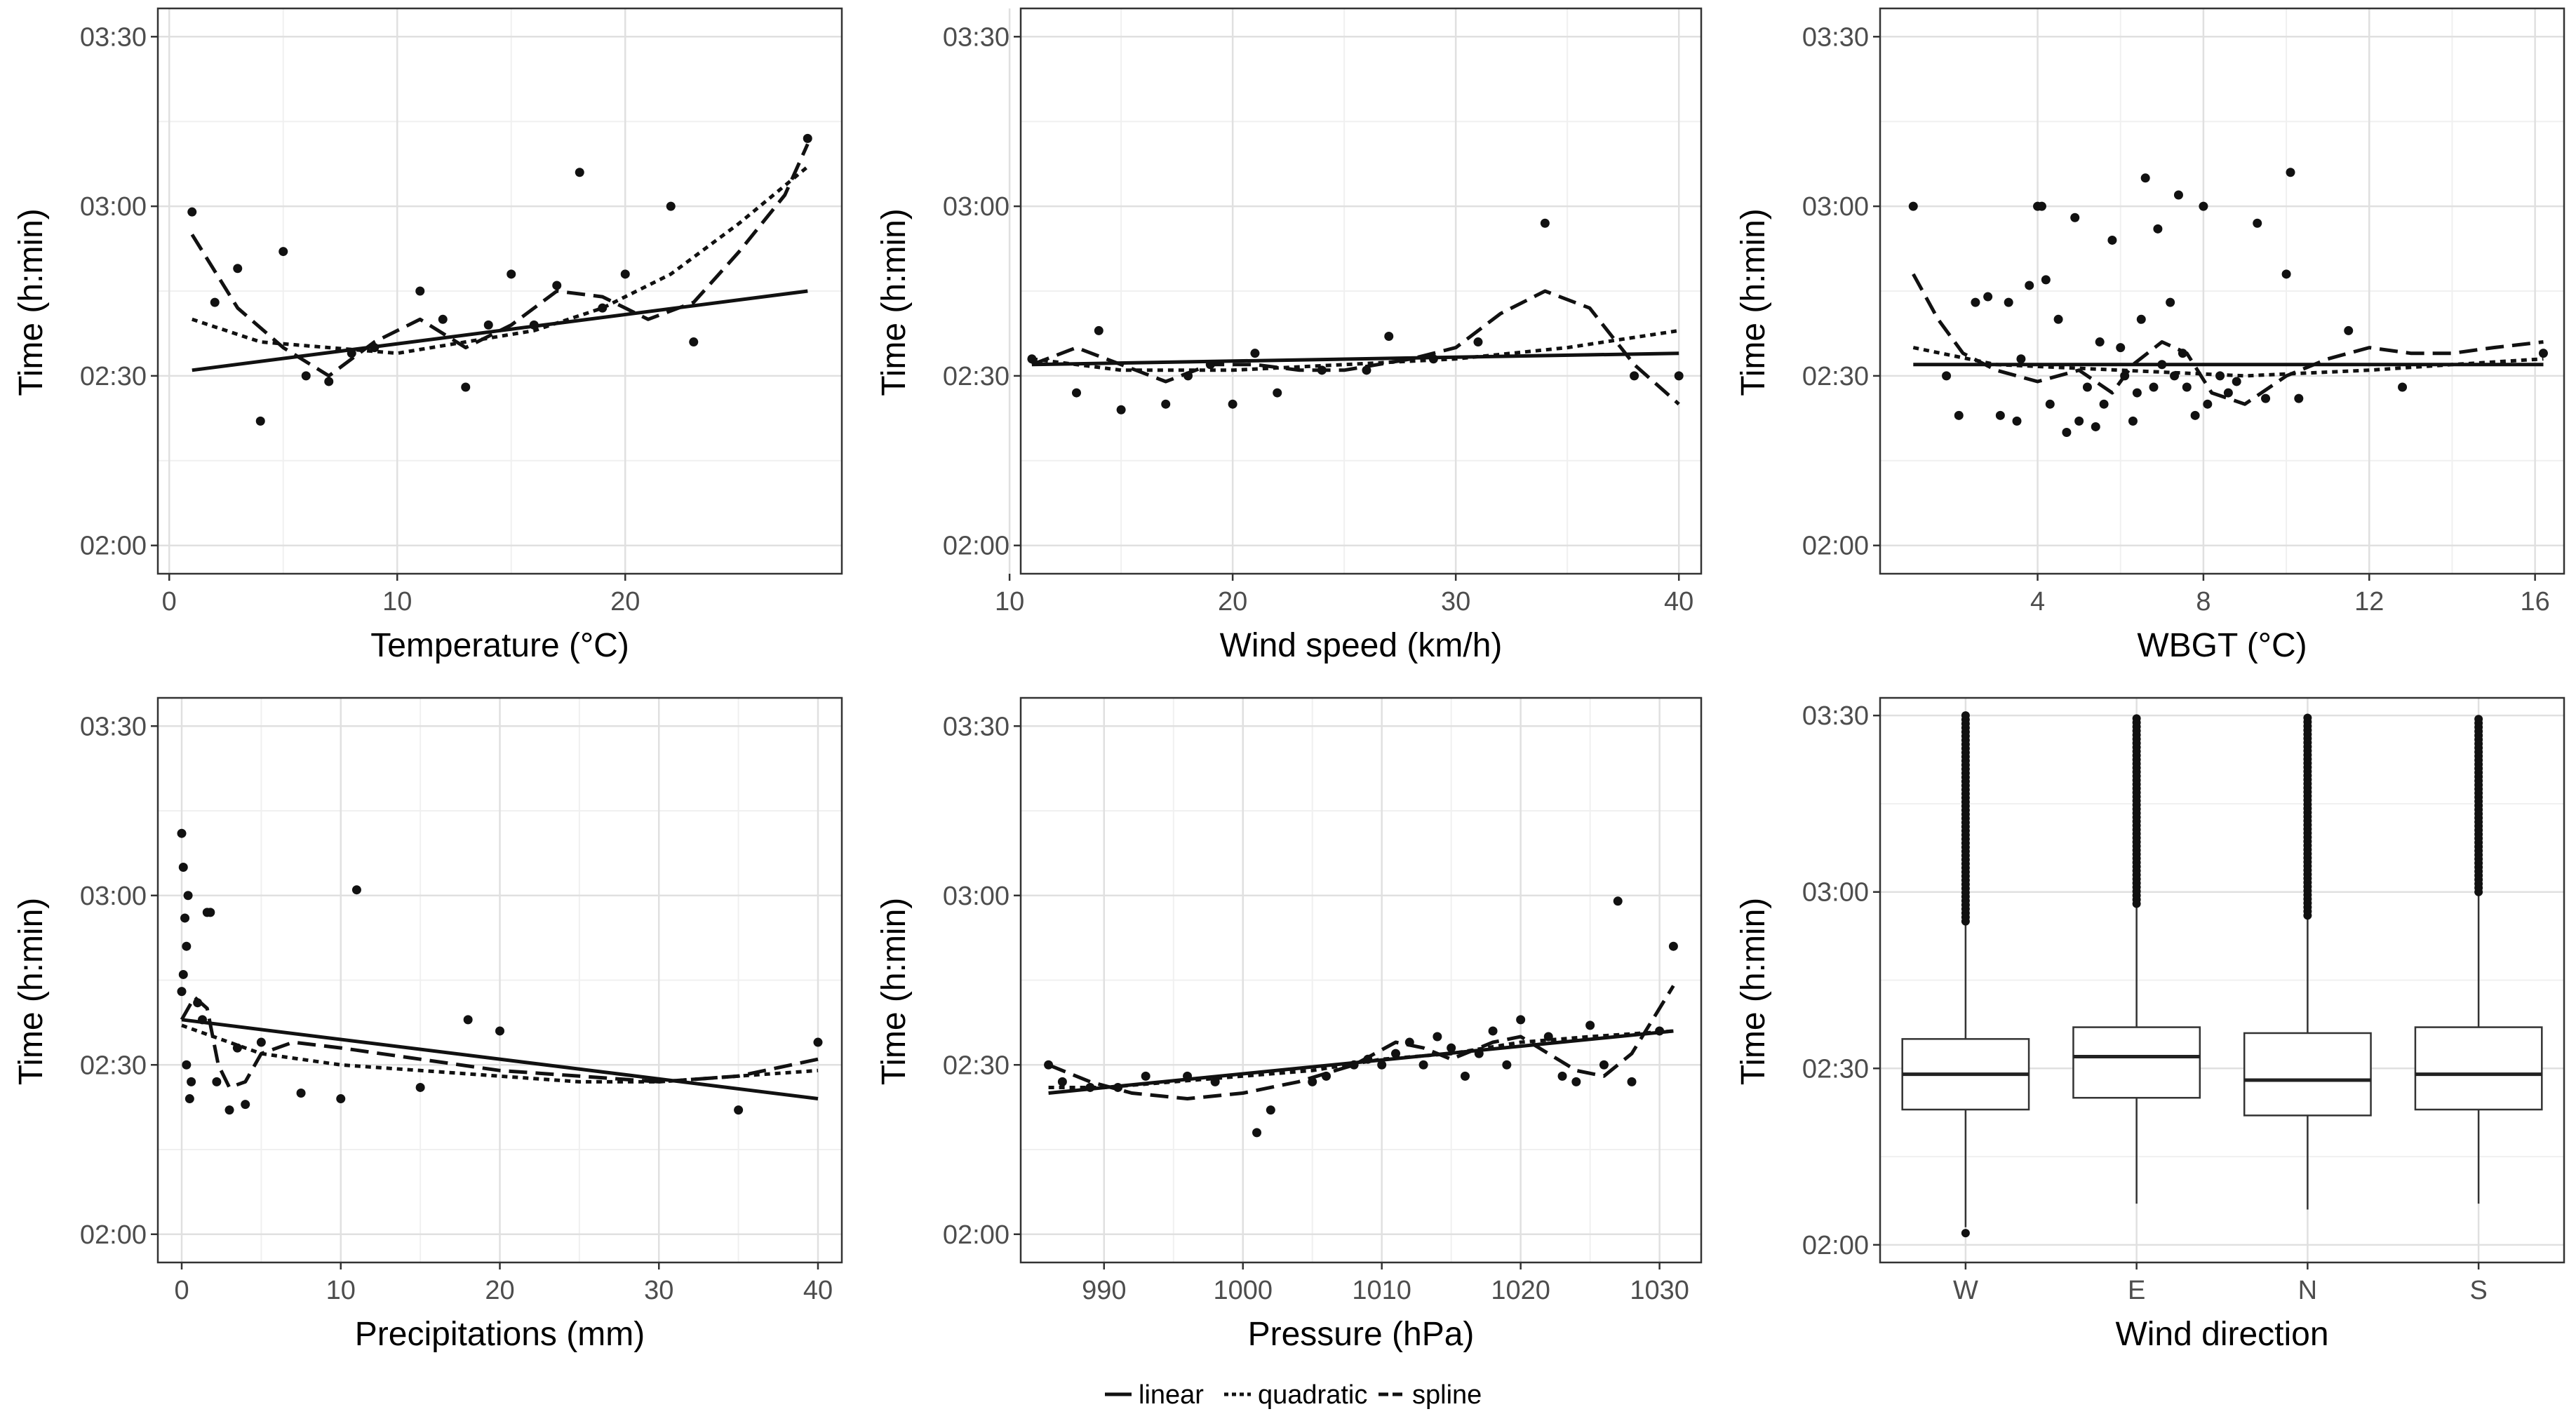 The width and height of the screenshot is (2576, 1428). What do you see at coordinates (2369, 602) in the screenshot?
I see `x-tick-label: 12` at bounding box center [2369, 602].